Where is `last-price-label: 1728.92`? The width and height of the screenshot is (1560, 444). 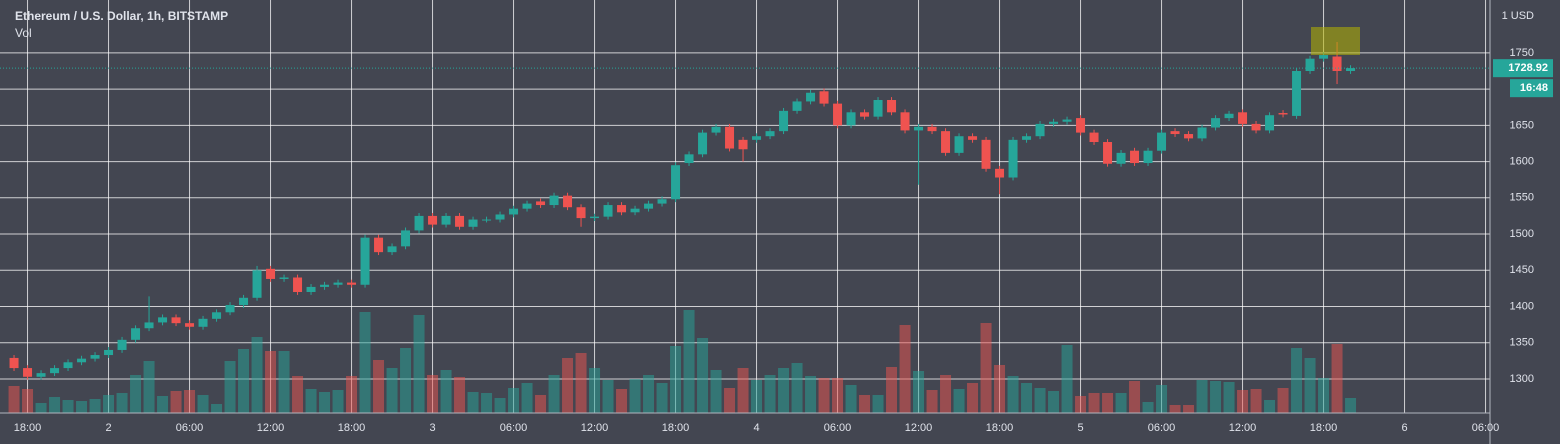
last-price-label: 1728.92 is located at coordinates (1528, 68).